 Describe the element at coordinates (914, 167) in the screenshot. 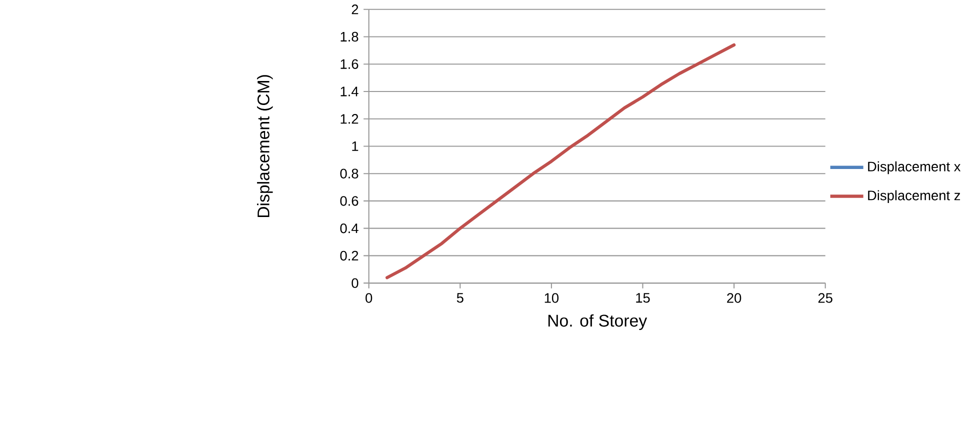

I see `legend-label: Displacement x` at that location.